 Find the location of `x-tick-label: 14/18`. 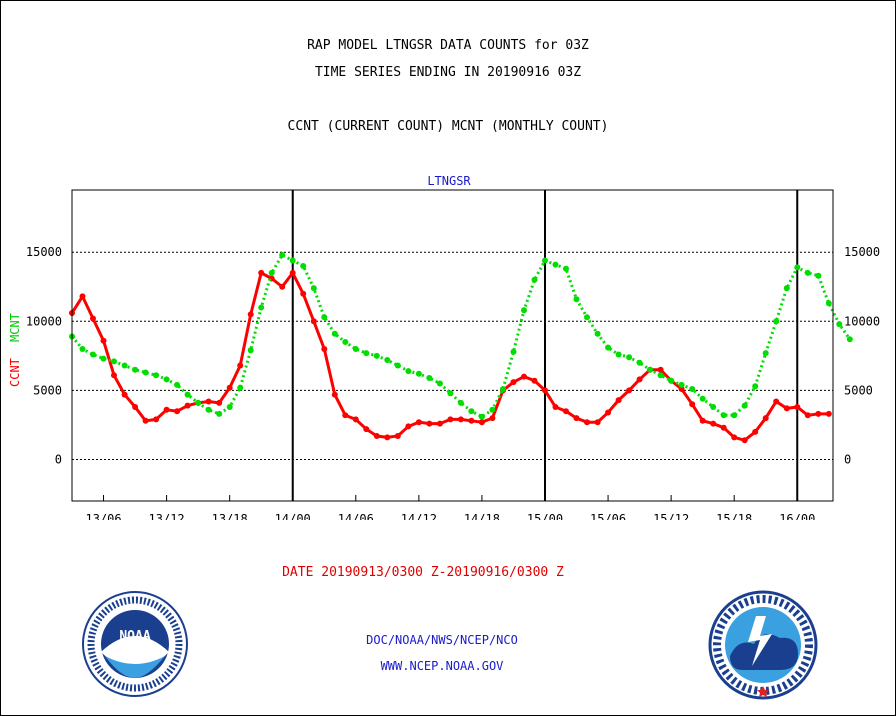

x-tick-label: 14/18 is located at coordinates (482, 516).